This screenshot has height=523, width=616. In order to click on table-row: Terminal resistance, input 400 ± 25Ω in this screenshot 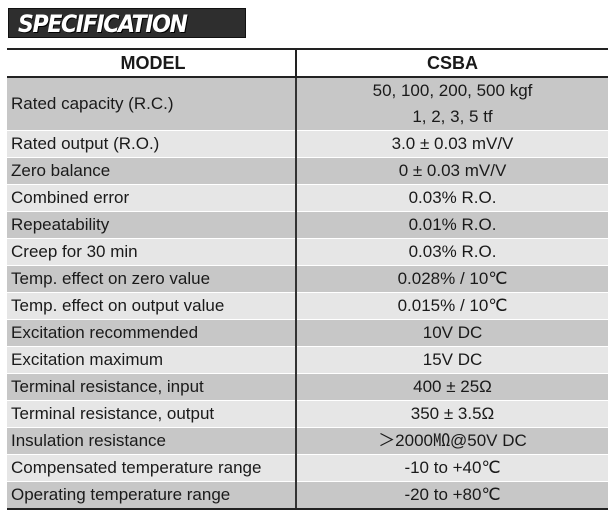, I will do `click(307, 387)`.